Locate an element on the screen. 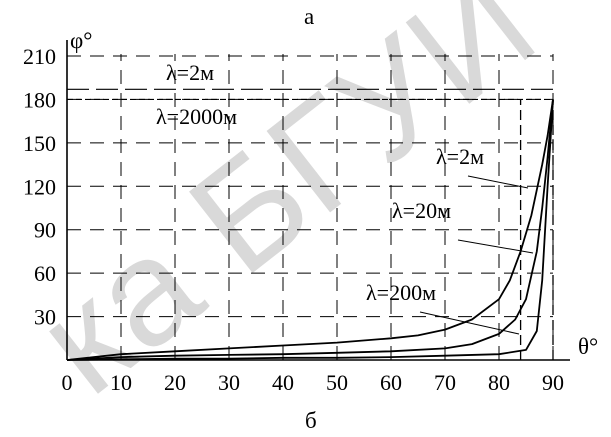 Image resolution: width=611 pixels, height=437 pixels. x-tick-label: 80 is located at coordinates (499, 382).